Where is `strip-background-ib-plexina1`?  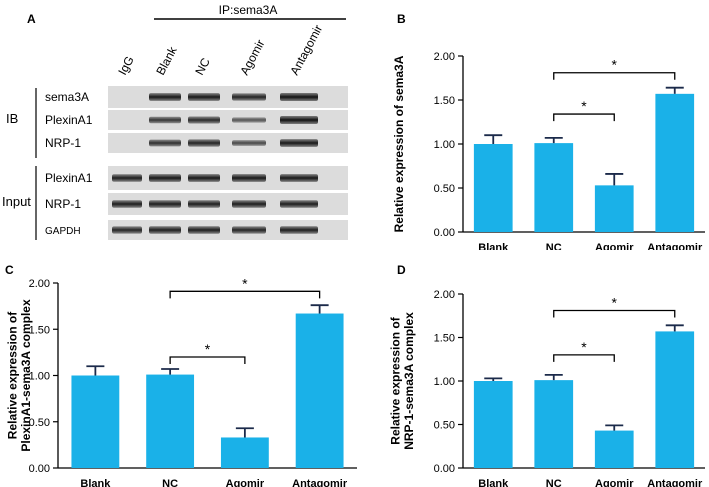 strip-background-ib-plexina1 is located at coordinates (228, 120).